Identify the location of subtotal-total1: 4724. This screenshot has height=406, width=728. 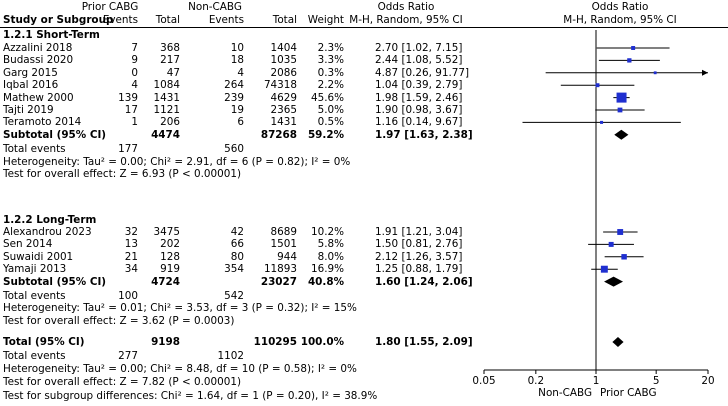
(165, 281).